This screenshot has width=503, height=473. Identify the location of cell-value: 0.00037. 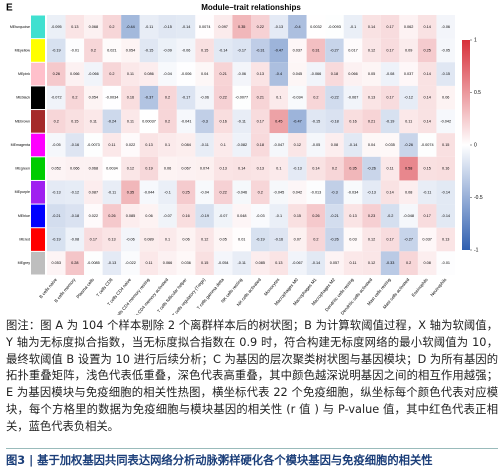
(149, 121).